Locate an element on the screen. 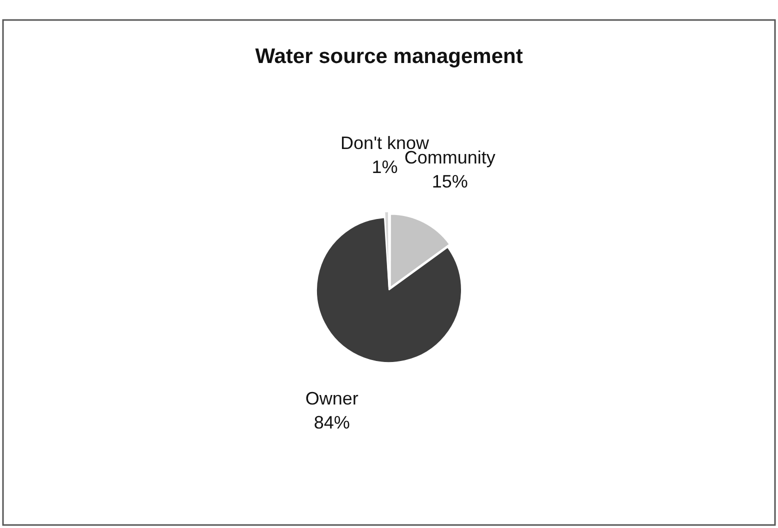 The image size is (778, 528). data-label: 15% is located at coordinates (450, 181).